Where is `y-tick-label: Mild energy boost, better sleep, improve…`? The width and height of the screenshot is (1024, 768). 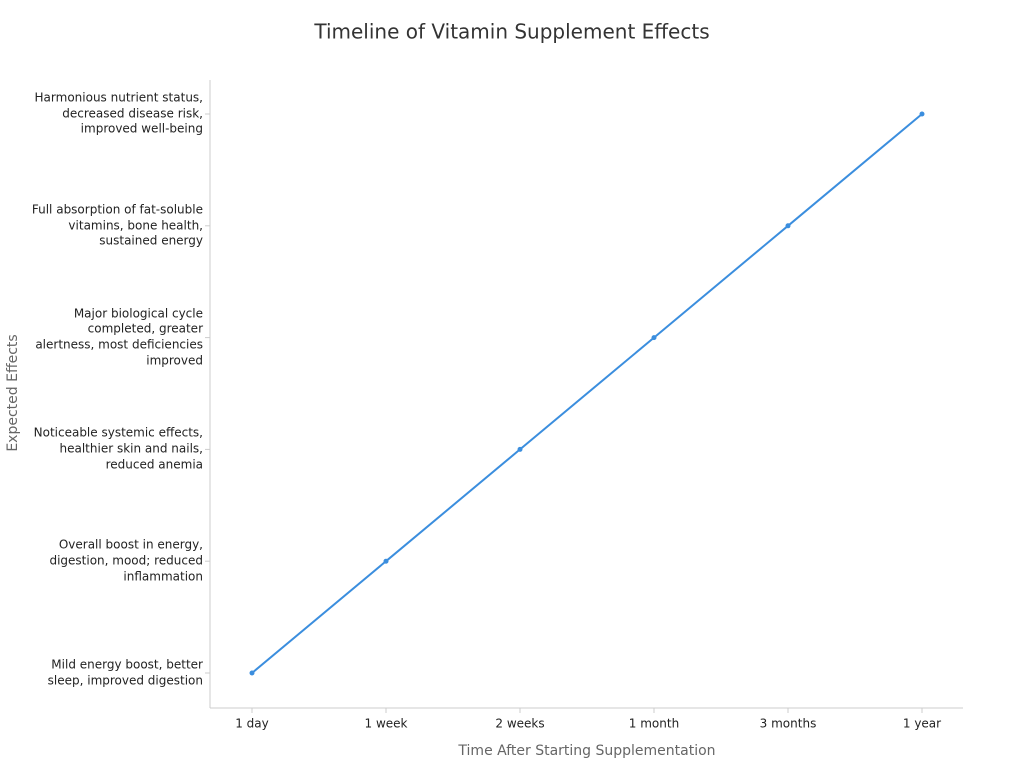
y-tick-label: Mild energy boost, better sleep, improve… is located at coordinates (125, 672).